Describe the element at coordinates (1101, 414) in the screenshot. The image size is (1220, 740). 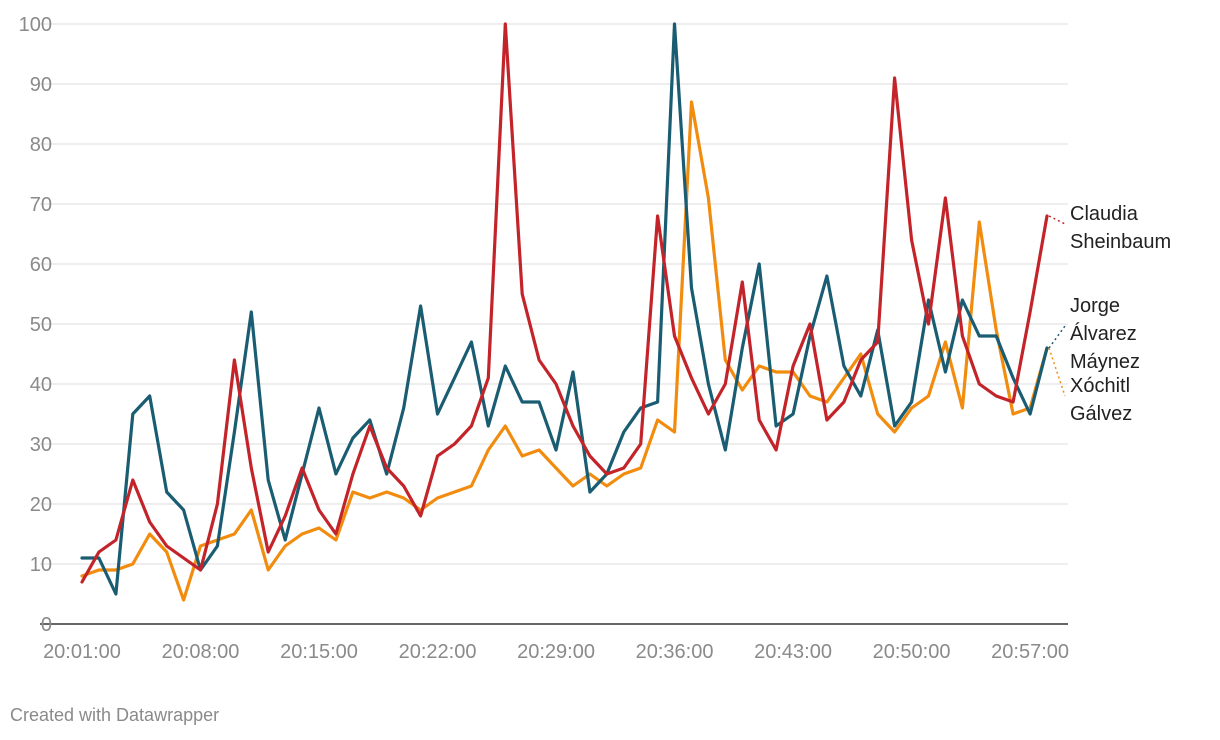
I see `series-label: Gálvez` at that location.